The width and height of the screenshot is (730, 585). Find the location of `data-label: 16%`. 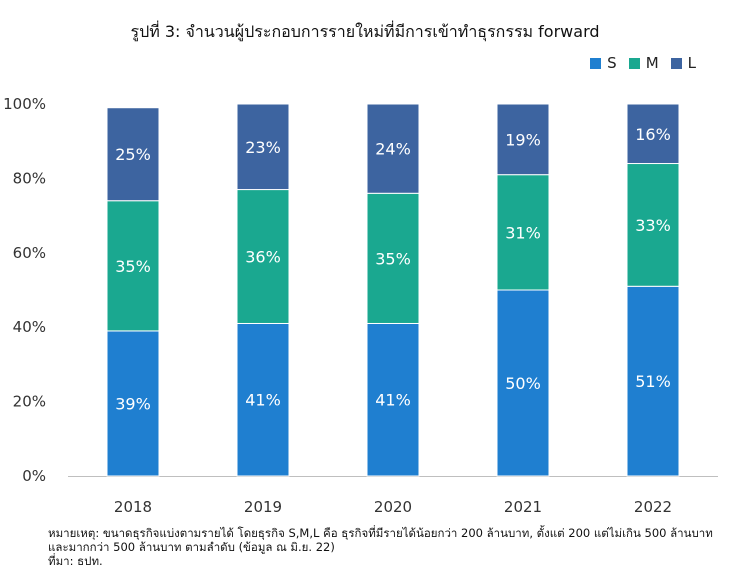

data-label: 16% is located at coordinates (653, 134).